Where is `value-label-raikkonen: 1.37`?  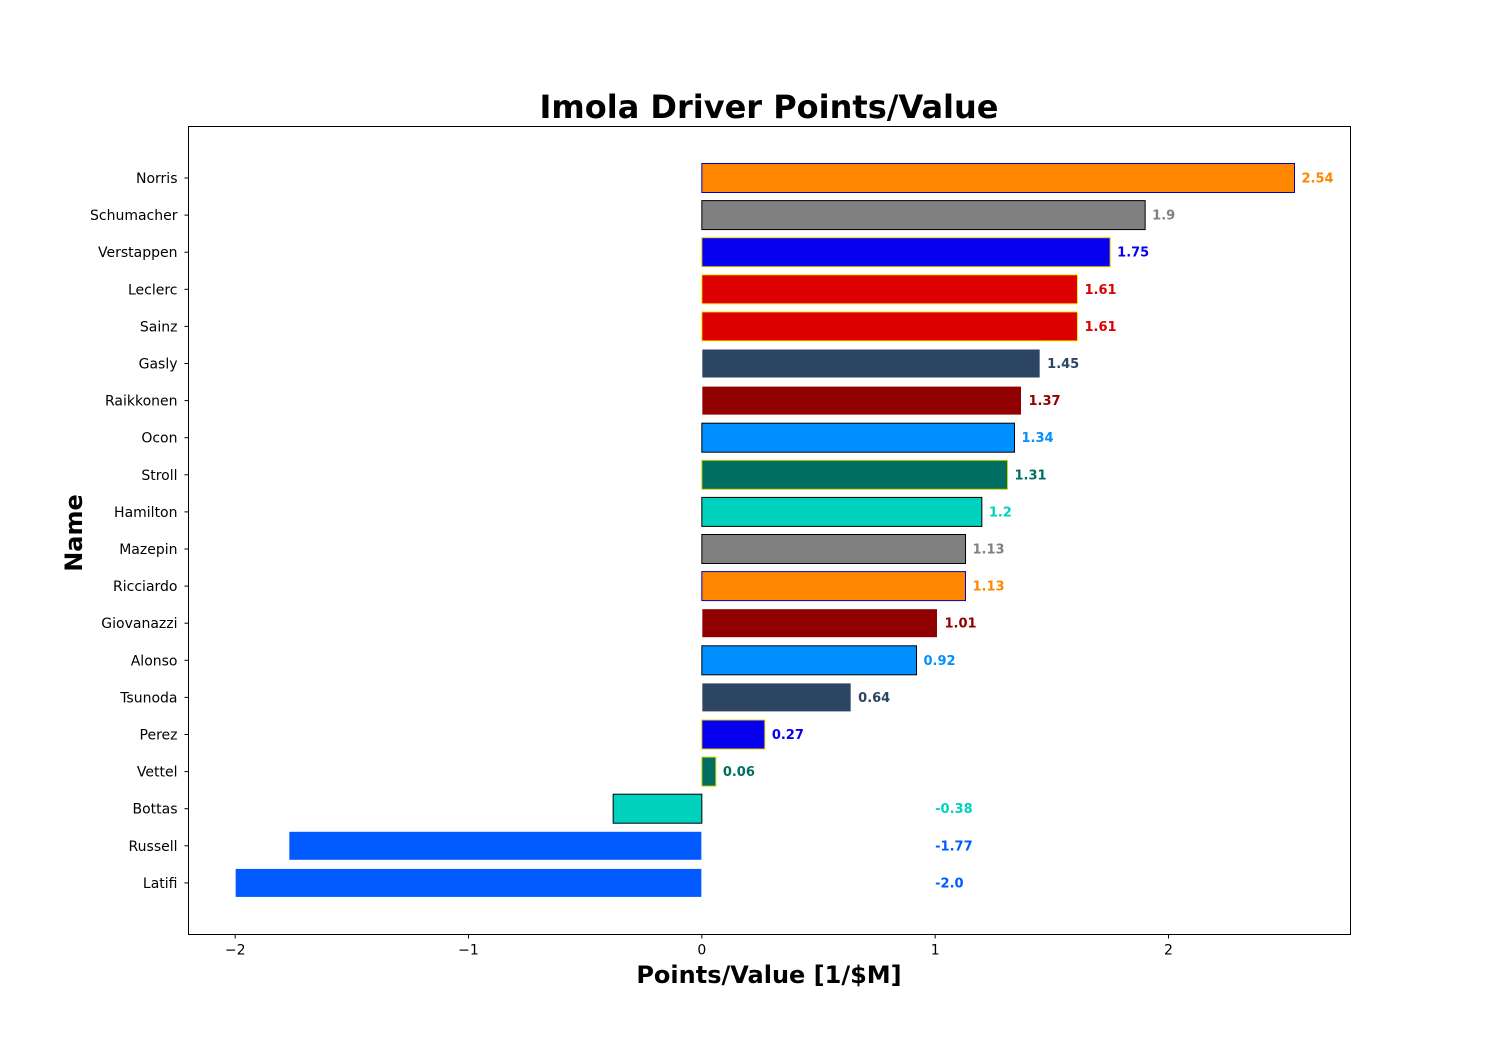
value-label-raikkonen: 1.37 is located at coordinates (1045, 401).